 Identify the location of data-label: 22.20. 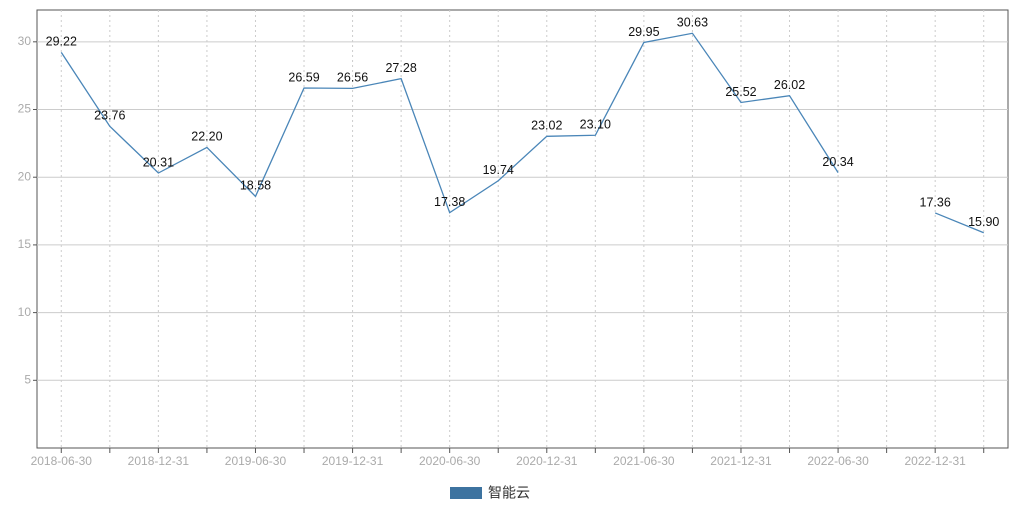
(206, 137).